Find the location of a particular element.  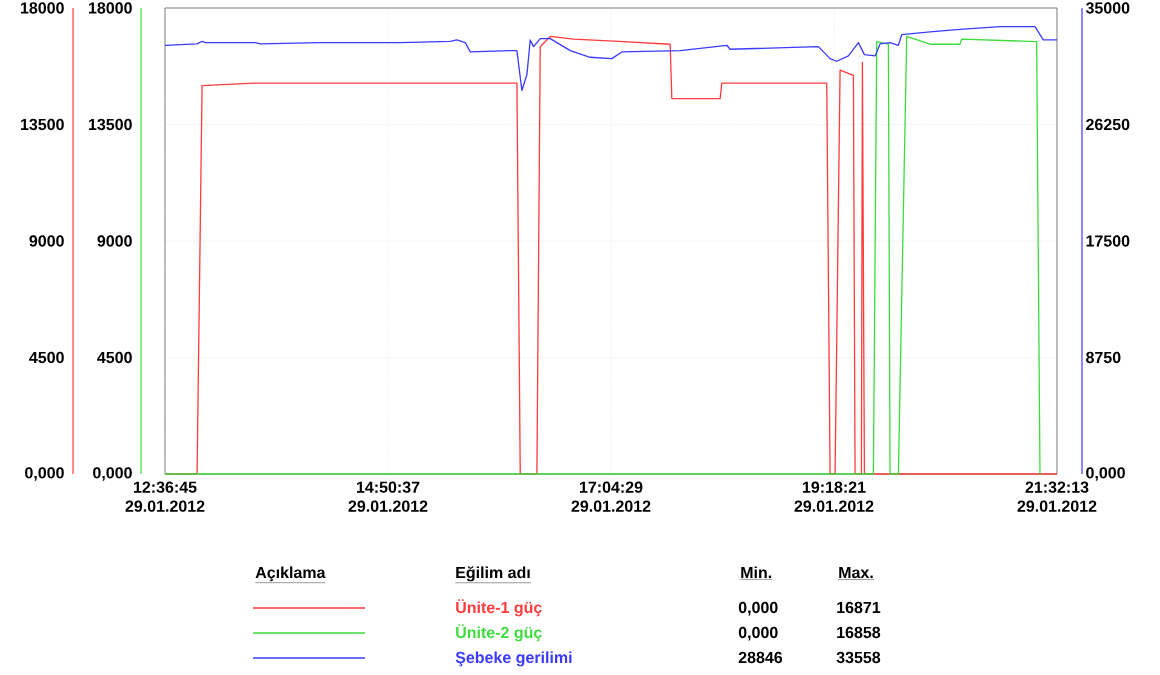

text: Max. is located at coordinates (856, 572).